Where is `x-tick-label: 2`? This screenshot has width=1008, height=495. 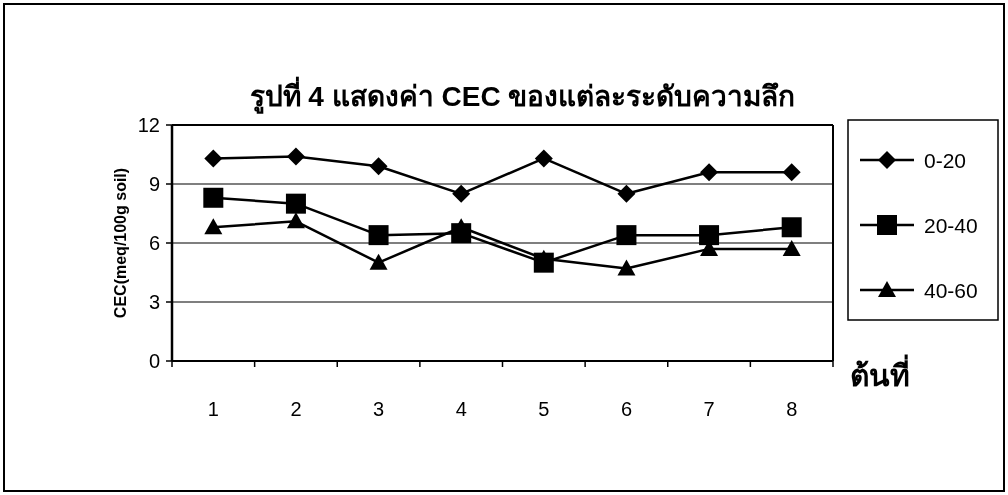 x-tick-label: 2 is located at coordinates (296, 409).